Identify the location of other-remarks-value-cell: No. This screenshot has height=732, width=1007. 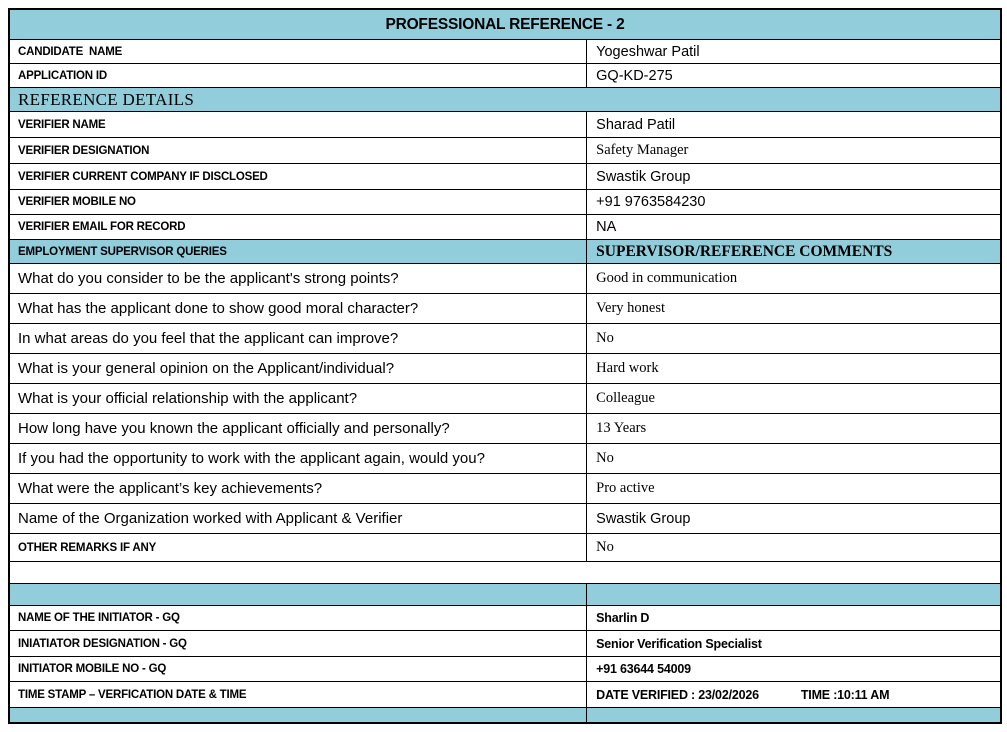
(793, 547).